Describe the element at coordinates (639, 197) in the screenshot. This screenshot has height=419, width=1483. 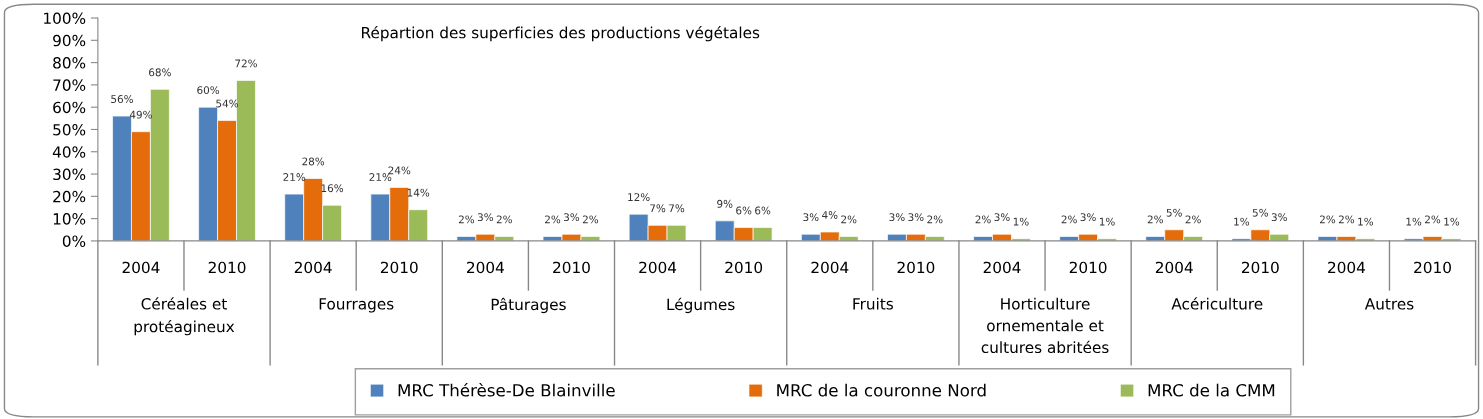
I see `data-label: 12%` at that location.